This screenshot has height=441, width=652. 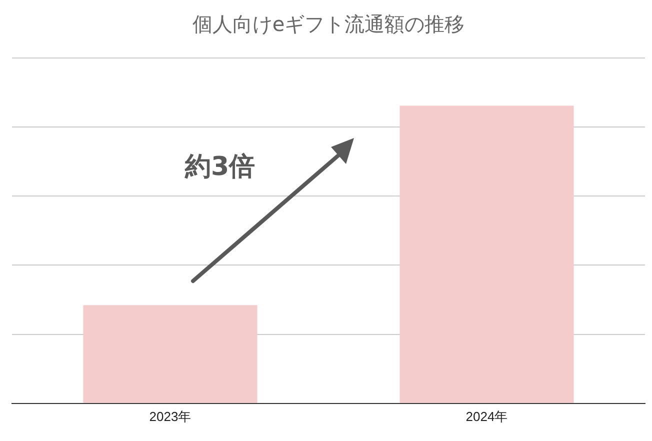 I want to click on x-tick-label: 2023年, so click(x=170, y=416).